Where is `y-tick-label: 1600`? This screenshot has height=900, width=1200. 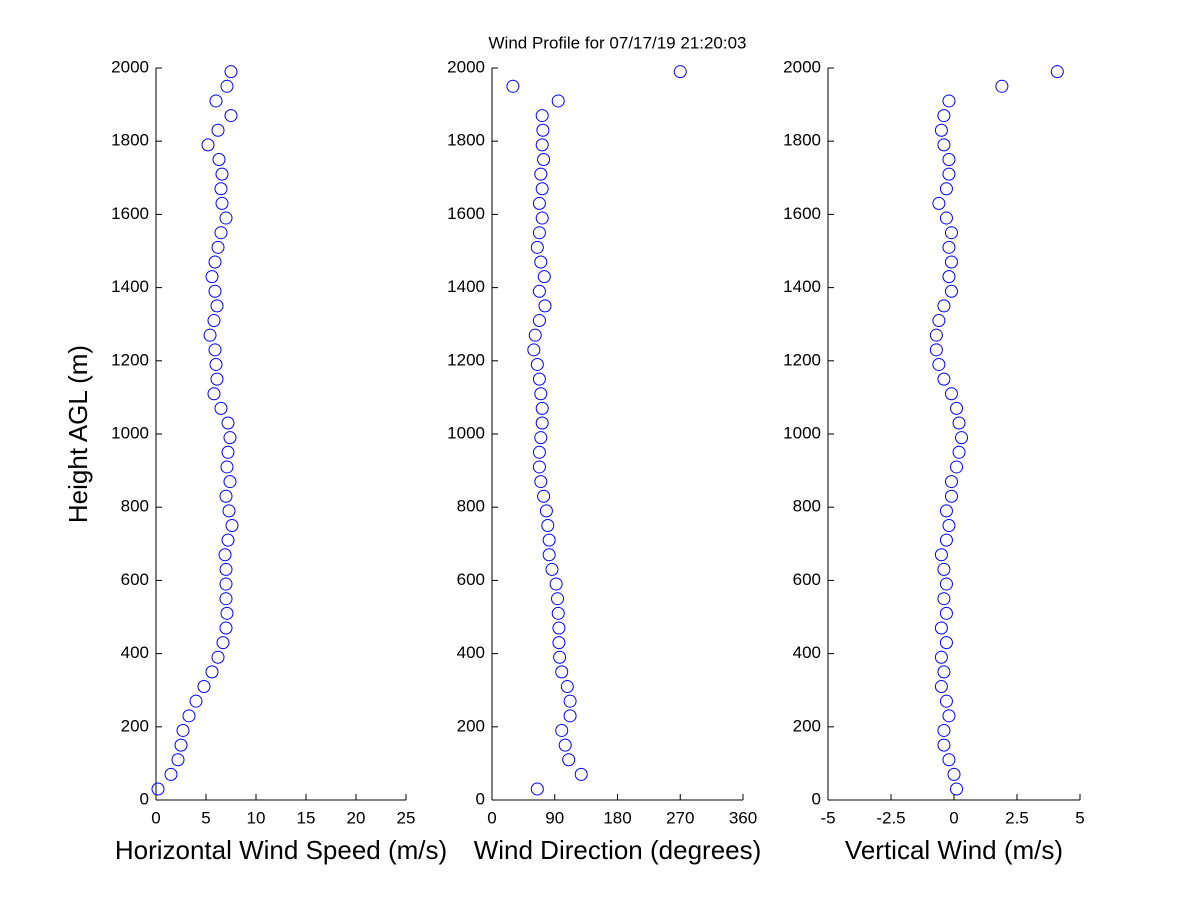
y-tick-label: 1600 is located at coordinates (466, 213).